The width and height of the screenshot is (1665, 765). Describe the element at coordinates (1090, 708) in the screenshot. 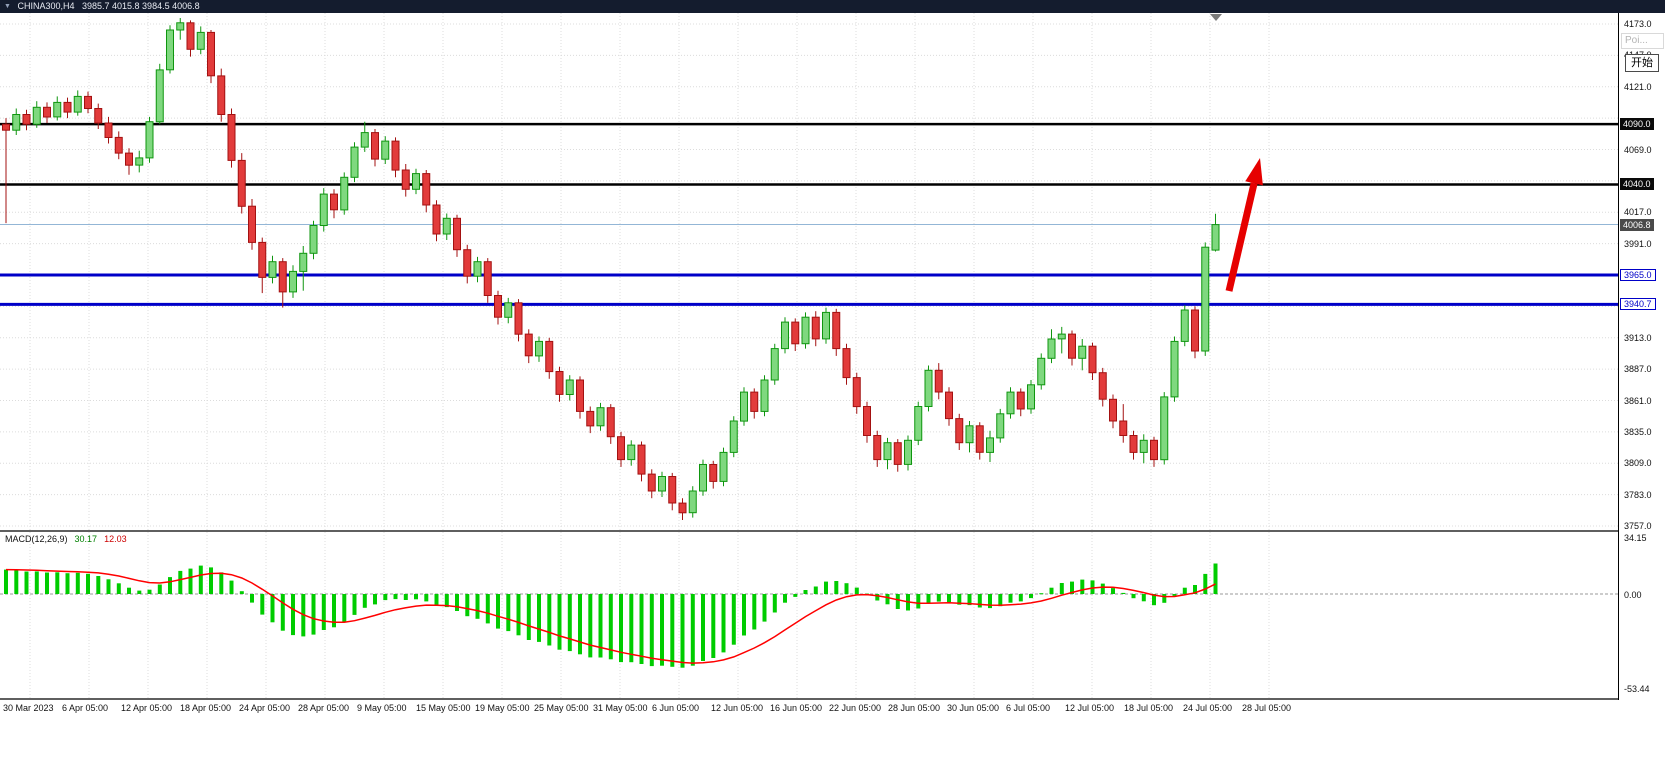

I see `time-label: 12 Jul 05:00` at that location.